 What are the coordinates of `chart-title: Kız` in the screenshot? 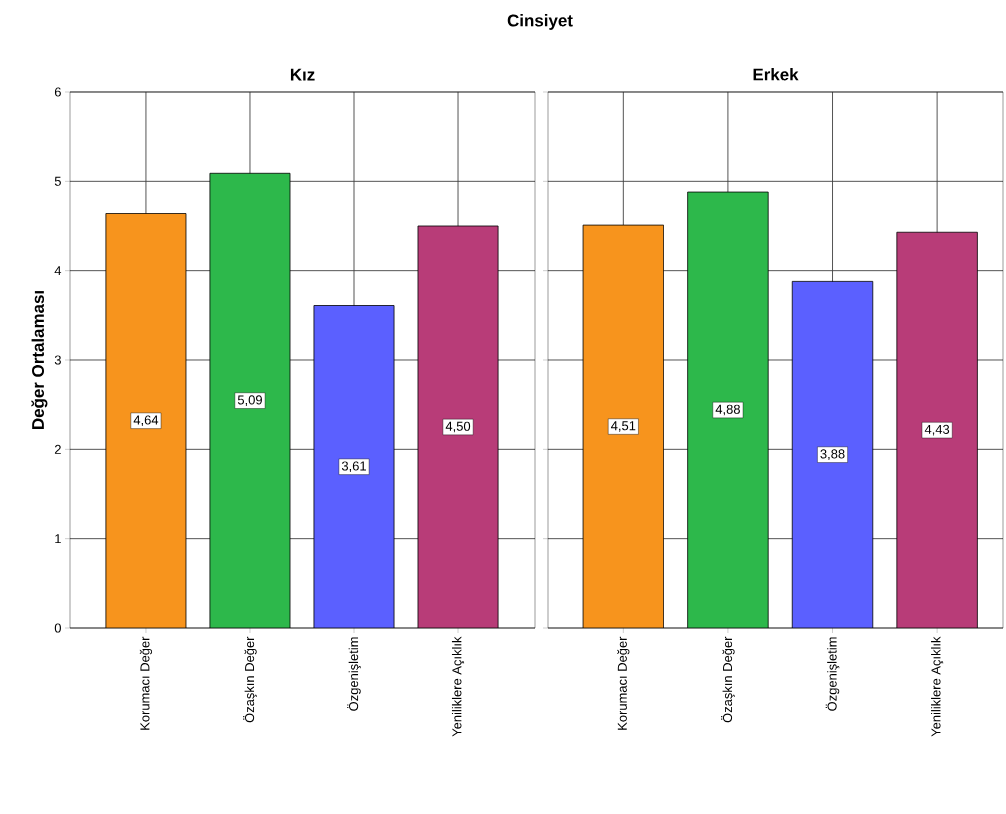 It's located at (302, 74).